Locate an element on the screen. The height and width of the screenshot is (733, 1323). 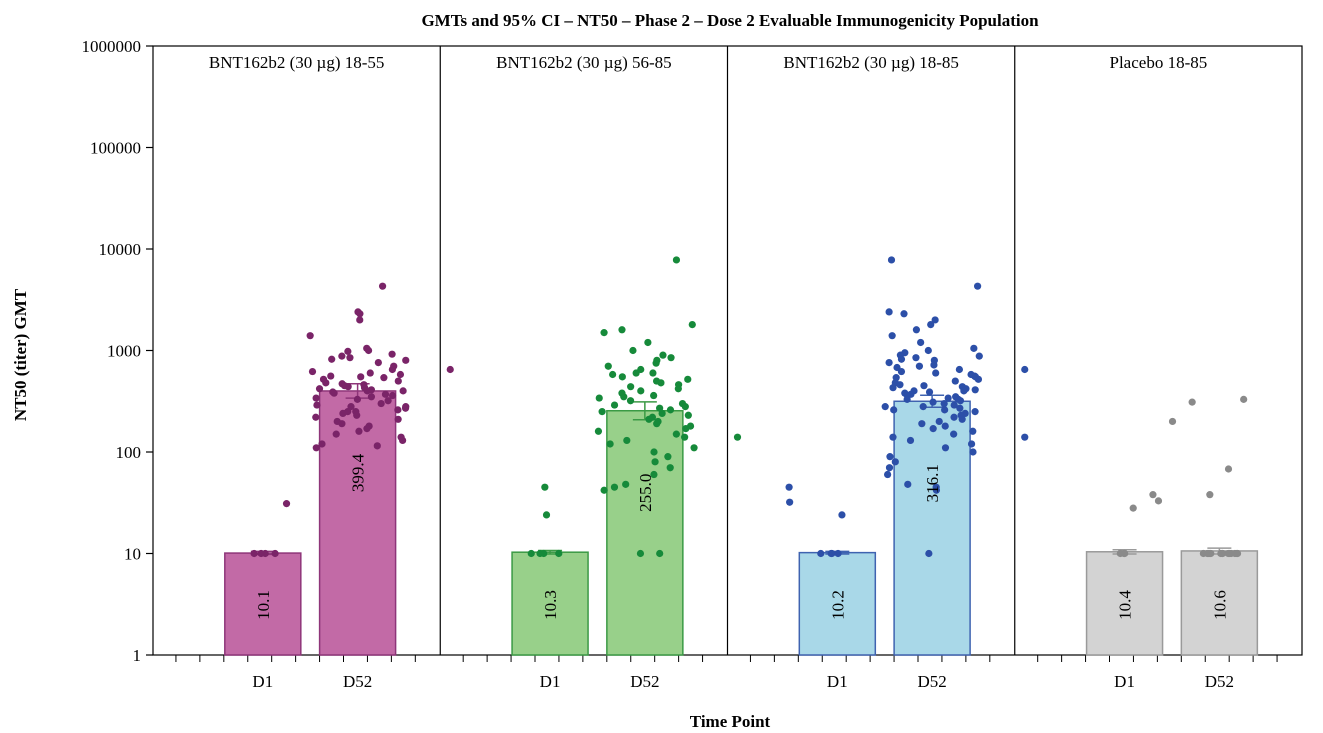
panel-label: BNT162b2 (30 µg) 18-55 is located at coordinates (297, 62).